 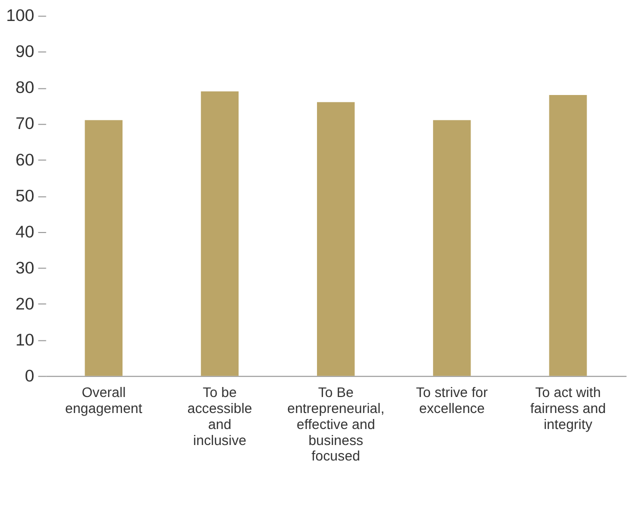 I want to click on y-tick-label: 80, so click(x=24, y=88).